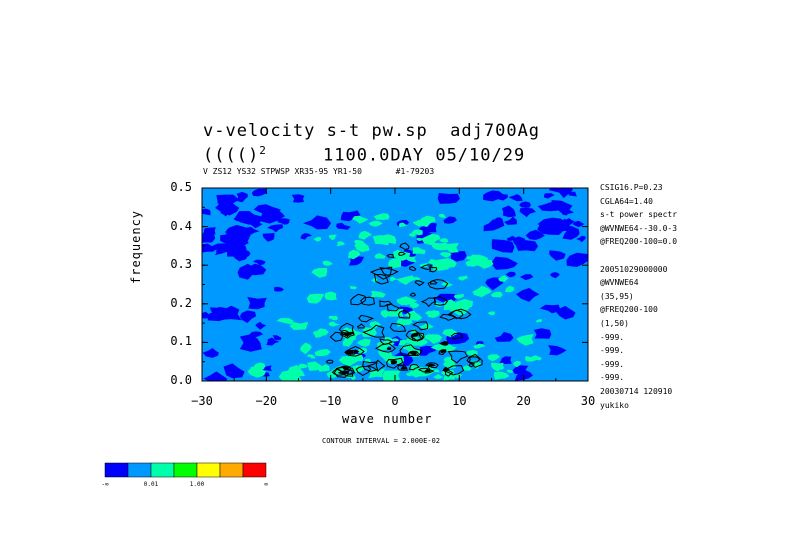 The width and height of the screenshot is (789, 558). What do you see at coordinates (231, 155) in the screenshot?
I see `title-units: (((()` at bounding box center [231, 155].